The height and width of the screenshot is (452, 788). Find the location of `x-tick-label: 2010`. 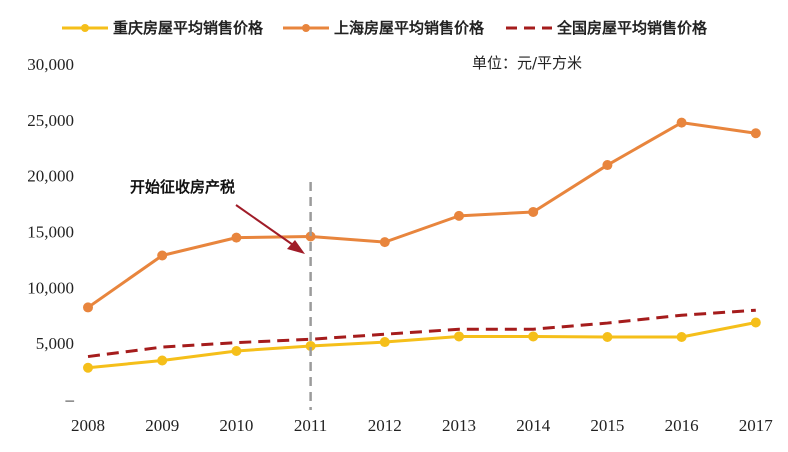

x-tick-label: 2010 is located at coordinates (236, 425).